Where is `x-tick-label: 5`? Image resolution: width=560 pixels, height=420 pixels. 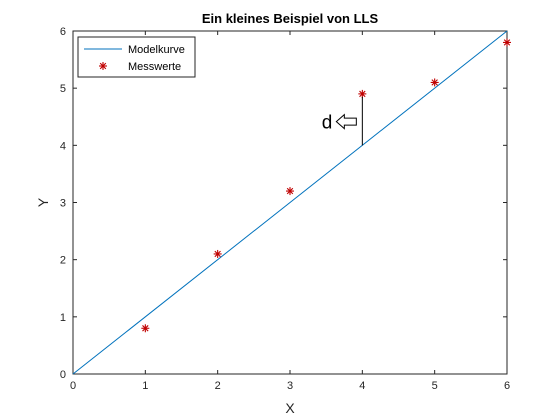
x-tick-label: 5 is located at coordinates (435, 386).